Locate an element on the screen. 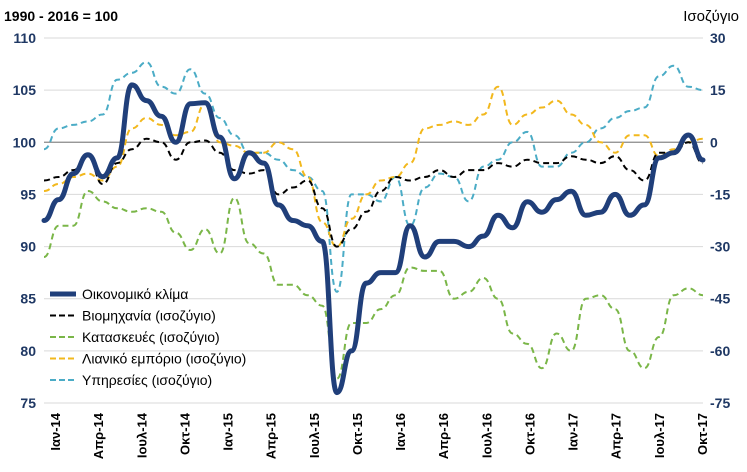 This screenshot has width=747, height=472. left-tick-label: 110 is located at coordinates (24, 38).